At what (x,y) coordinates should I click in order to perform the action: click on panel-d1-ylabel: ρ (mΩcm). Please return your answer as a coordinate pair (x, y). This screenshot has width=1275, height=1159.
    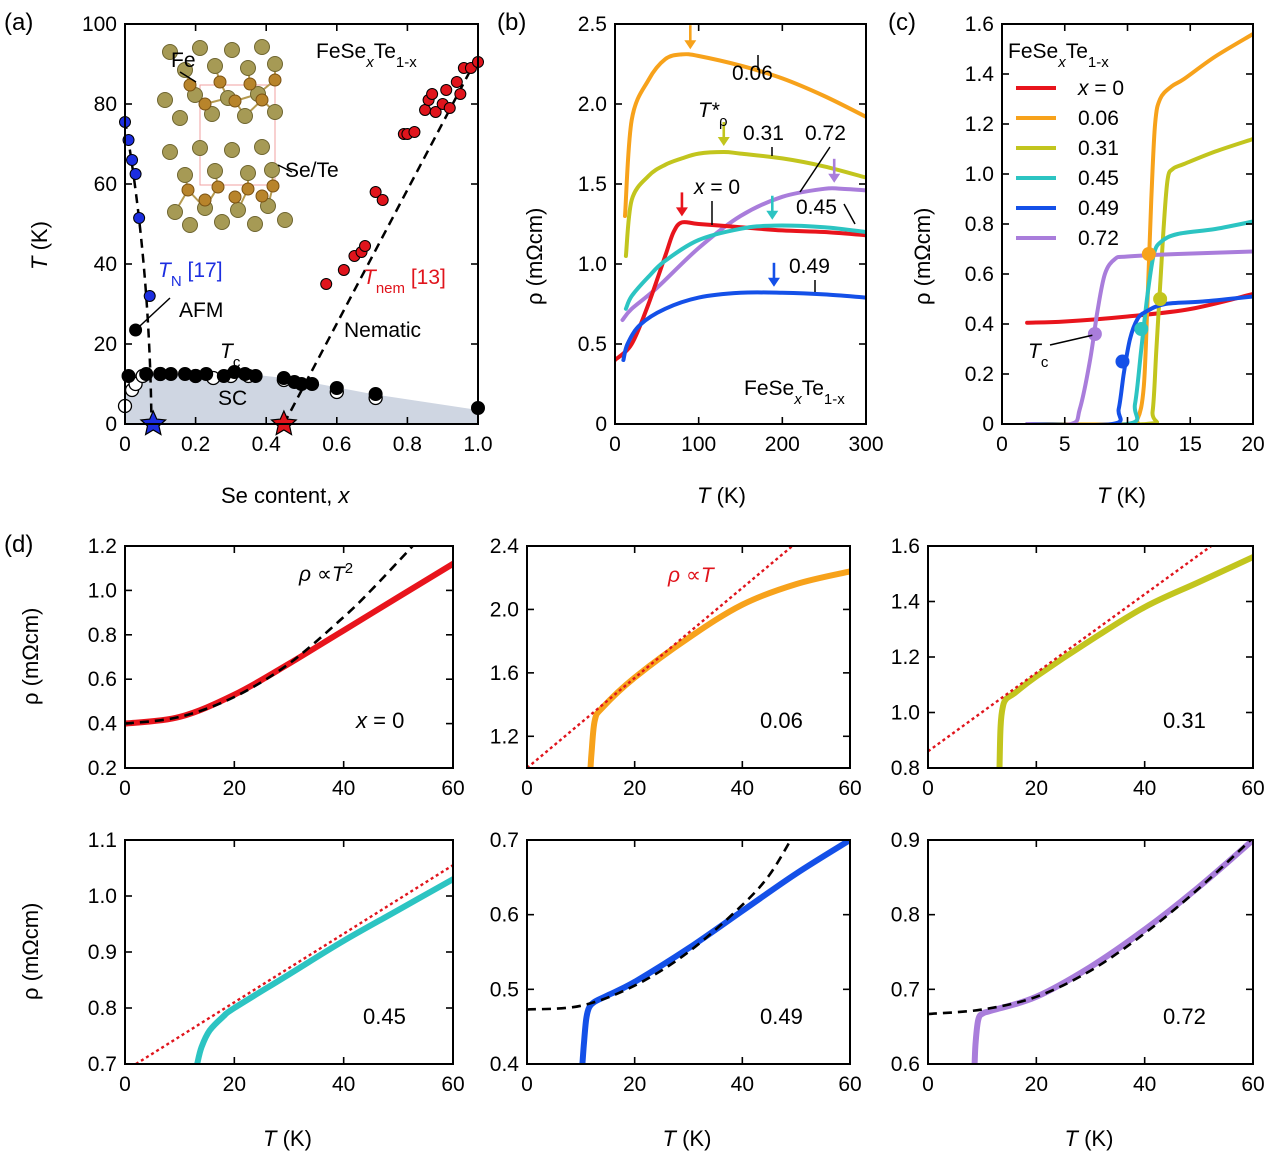
    Looking at the image, I should click on (30, 656).